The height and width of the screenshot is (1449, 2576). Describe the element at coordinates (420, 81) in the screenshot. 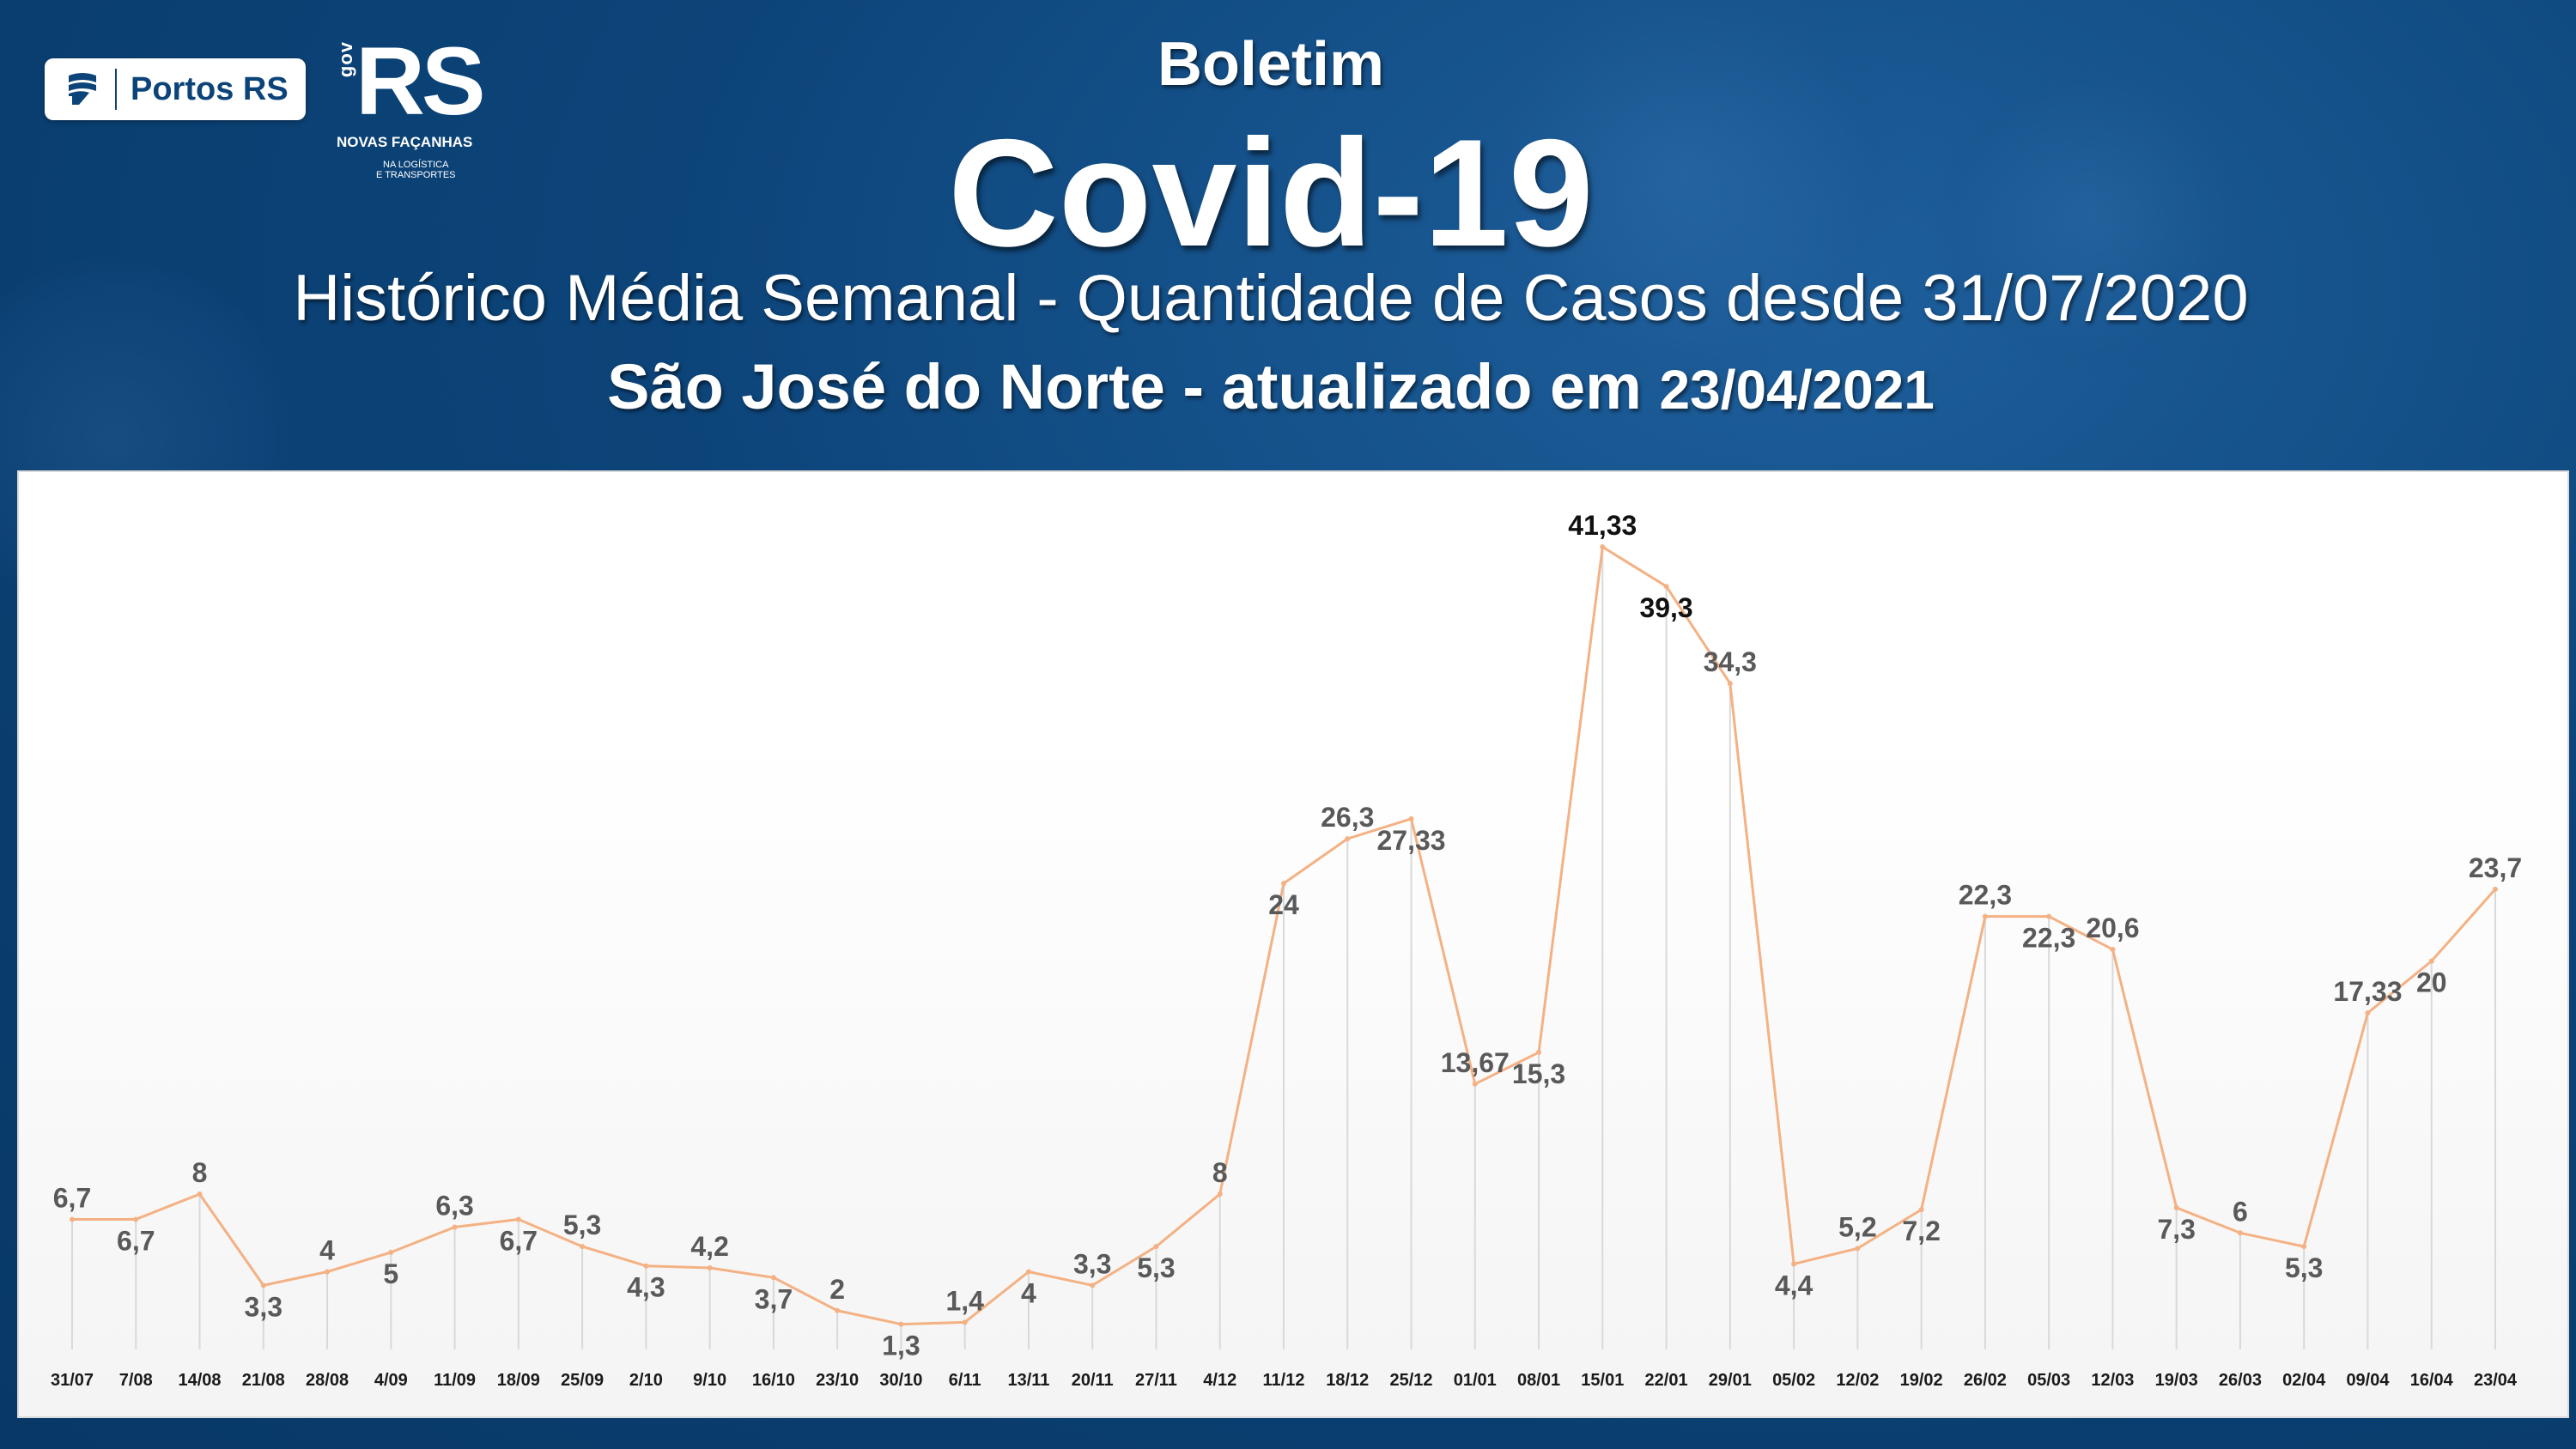

I see `rs-logo-mark: RS` at that location.